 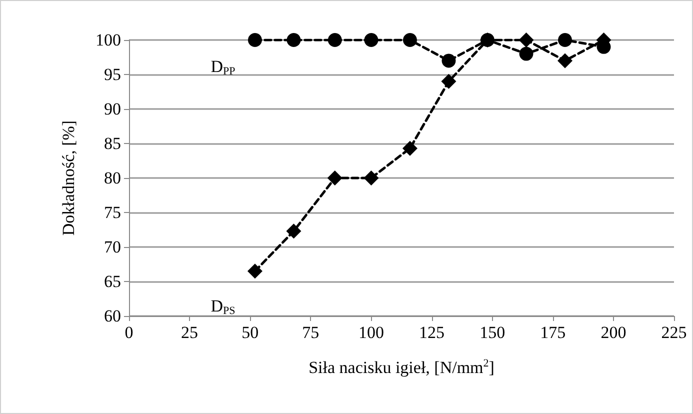 I want to click on x-tick-label: 50, so click(x=250, y=332).